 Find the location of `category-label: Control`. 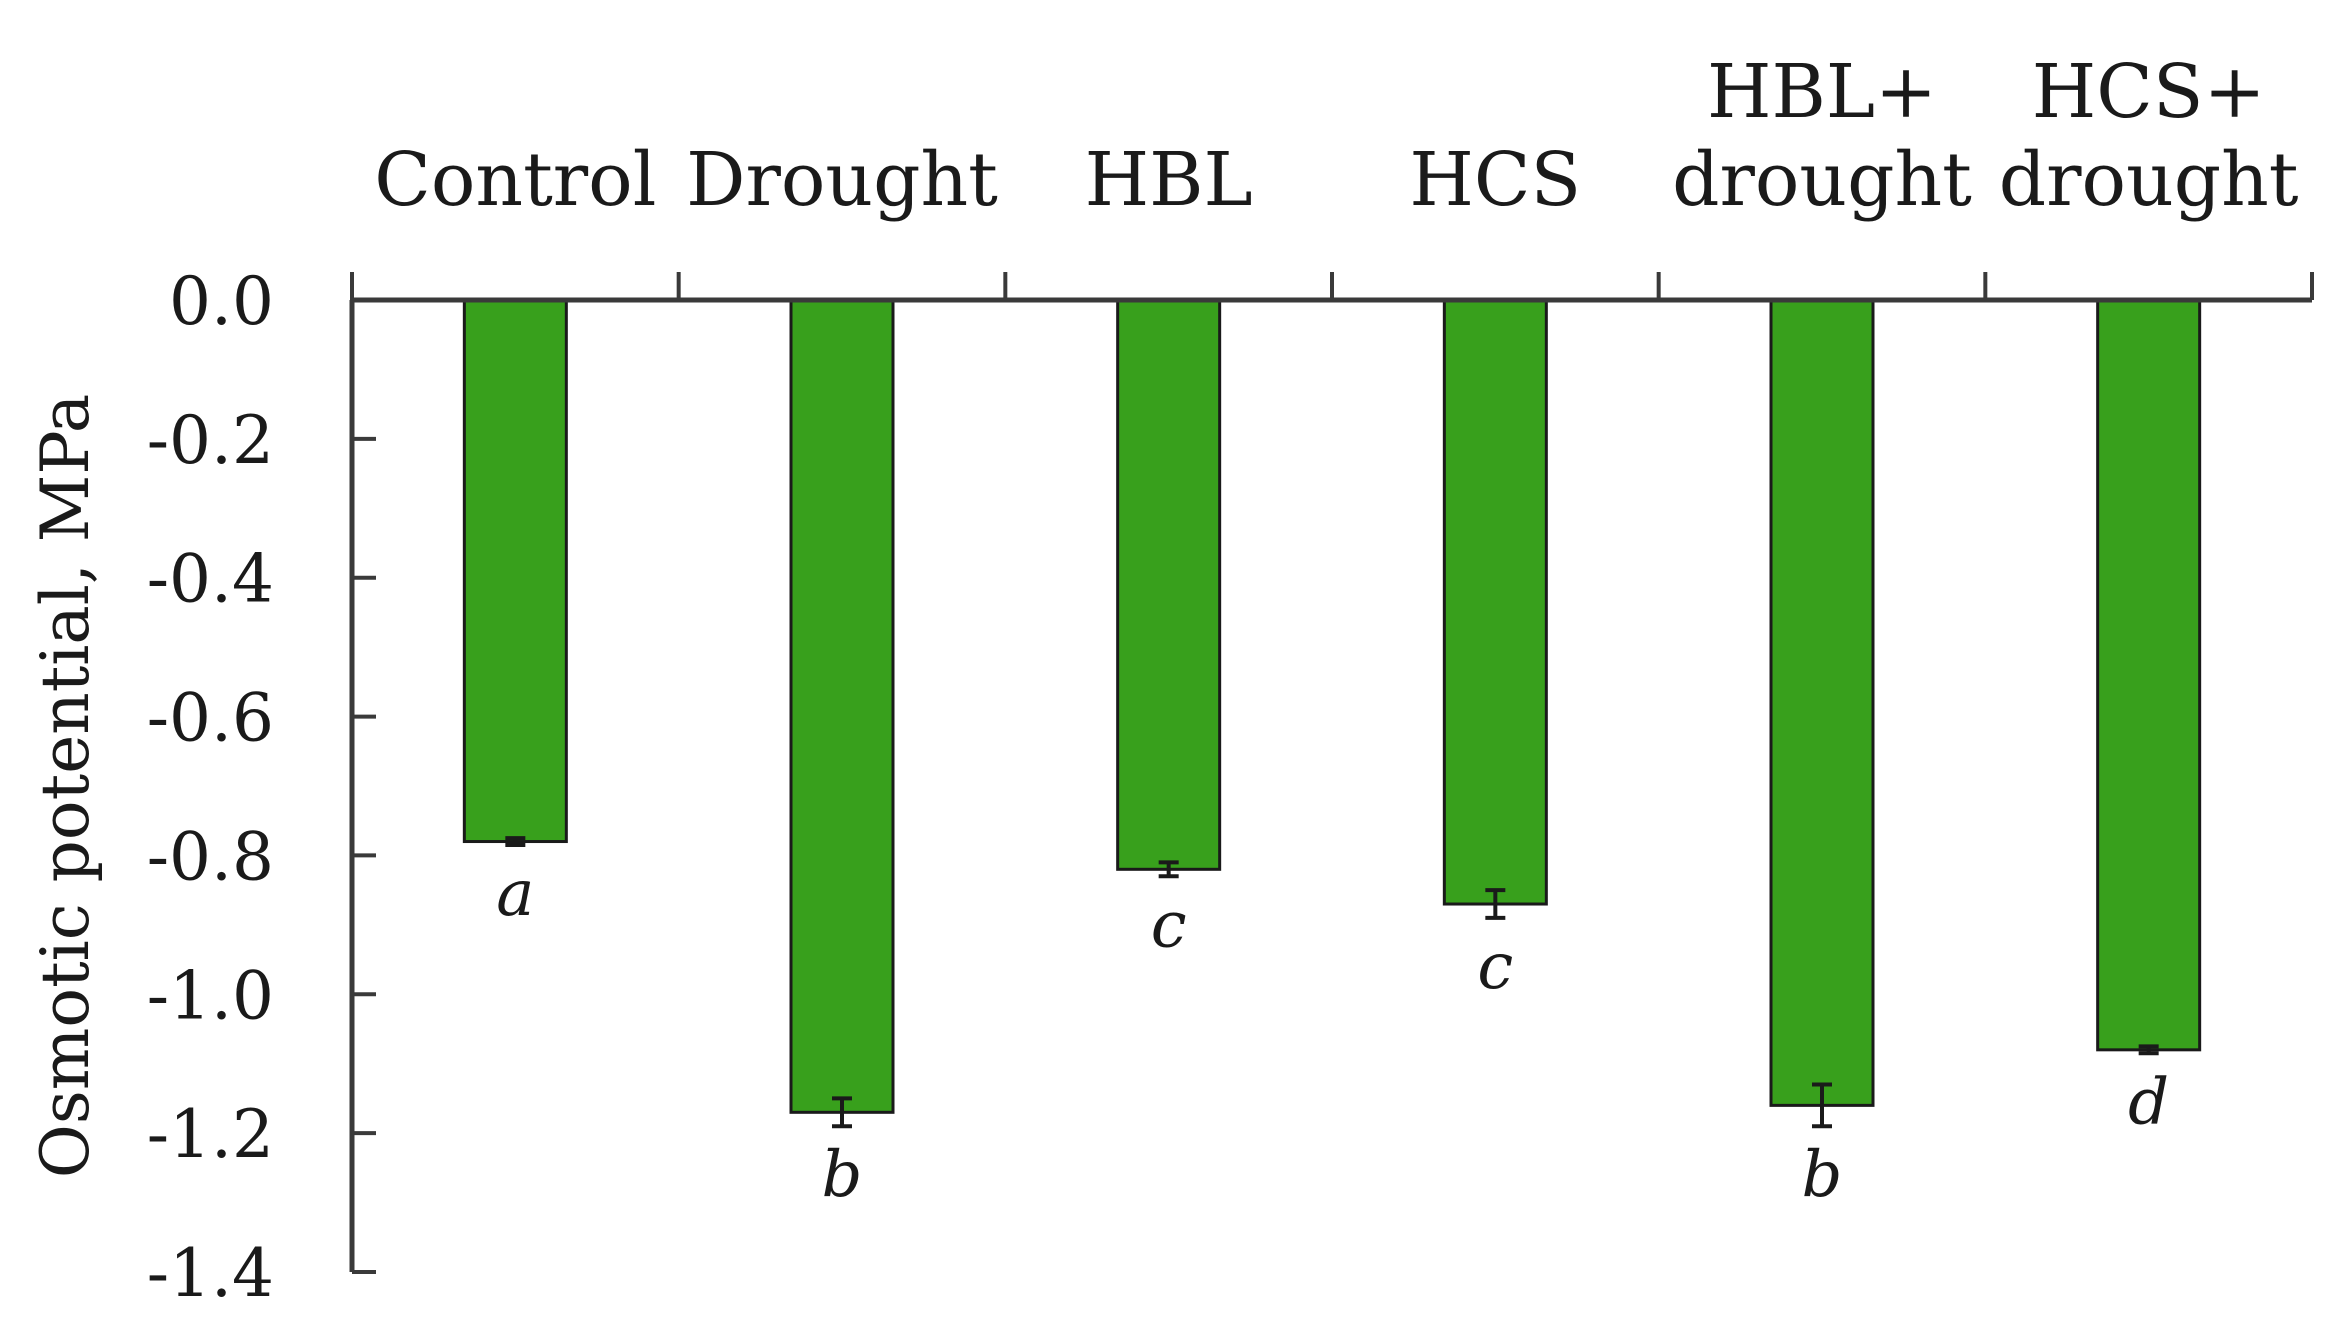

category-label: Control is located at coordinates (515, 180).